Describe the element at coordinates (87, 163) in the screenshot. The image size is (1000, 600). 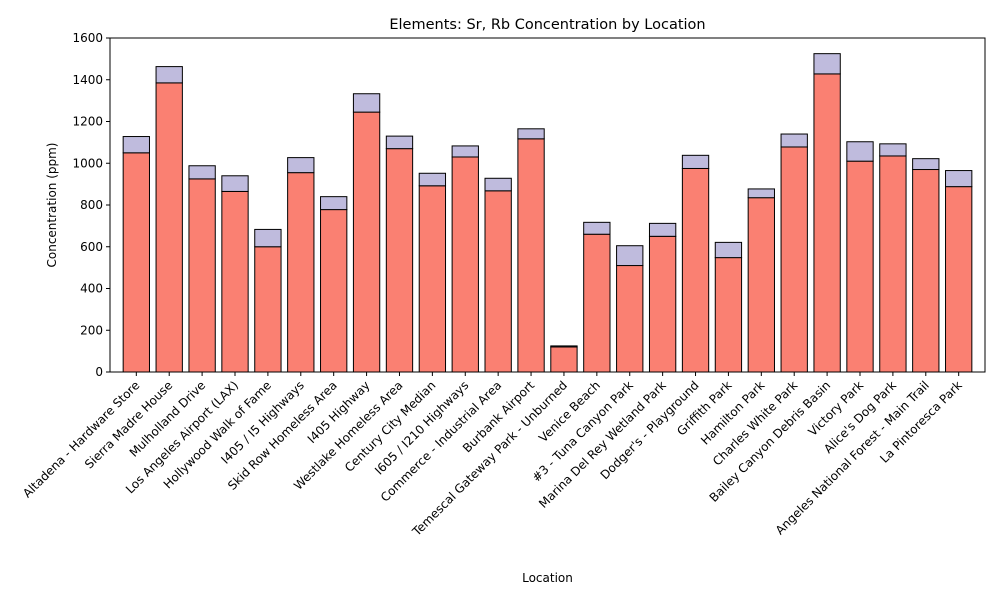
I see `y-tick-label: 1000` at that location.